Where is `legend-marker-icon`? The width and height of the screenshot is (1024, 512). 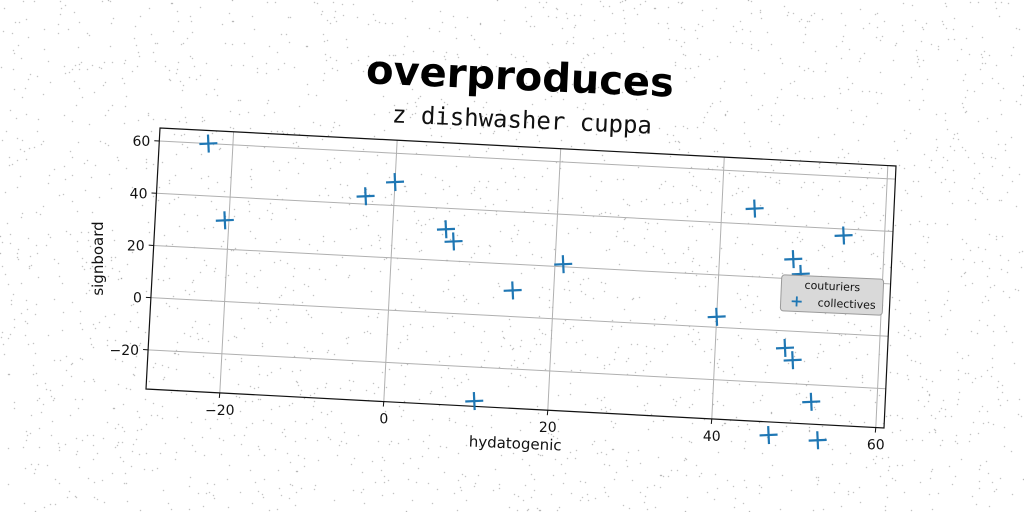
legend-marker-icon is located at coordinates (796, 301).